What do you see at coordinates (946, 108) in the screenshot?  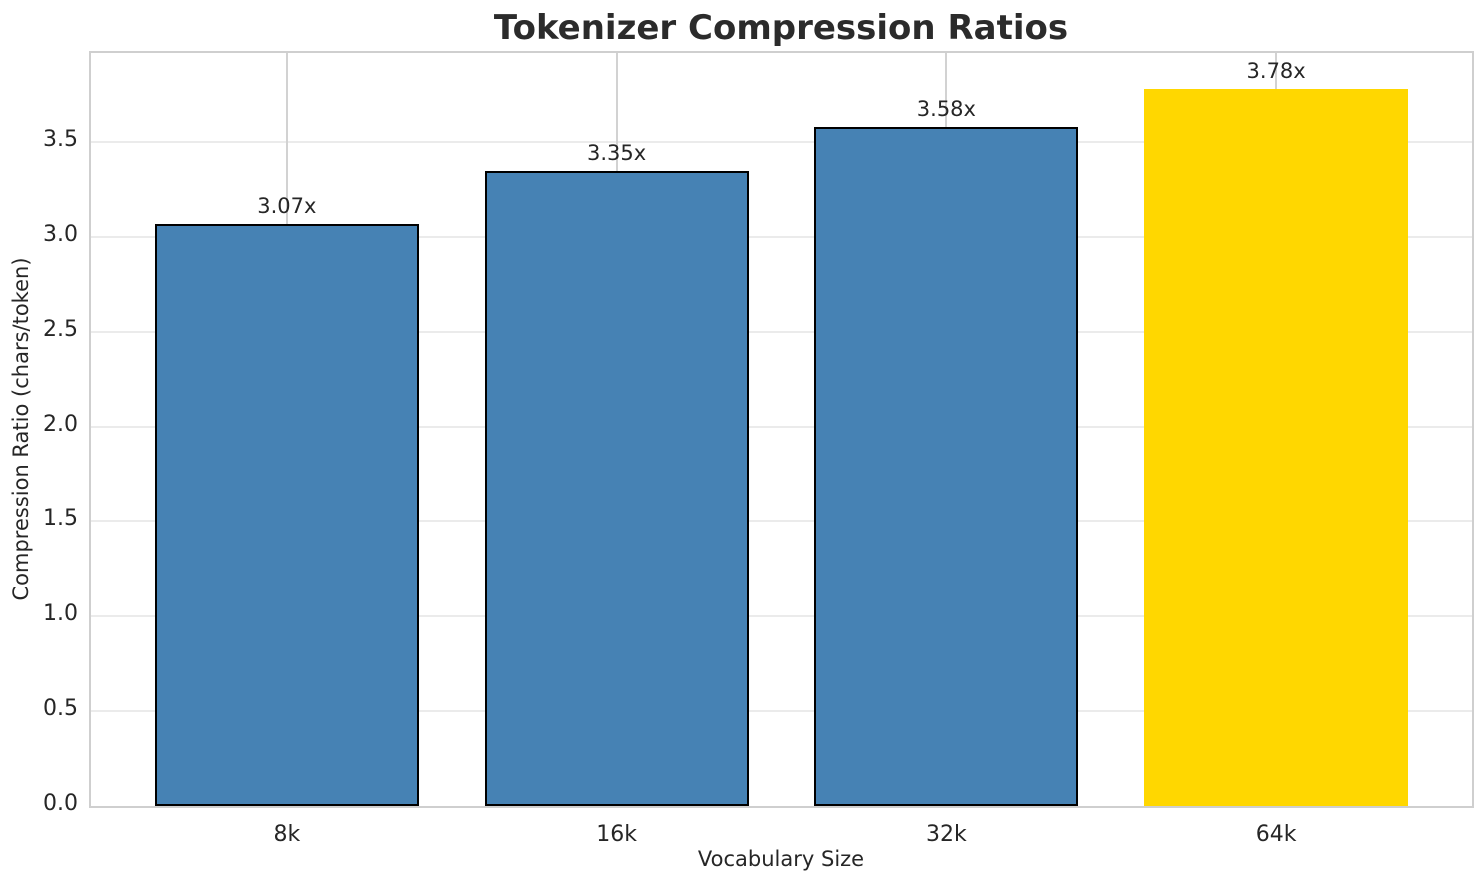 I see `bar-value-label-32k: 3.58x` at bounding box center [946, 108].